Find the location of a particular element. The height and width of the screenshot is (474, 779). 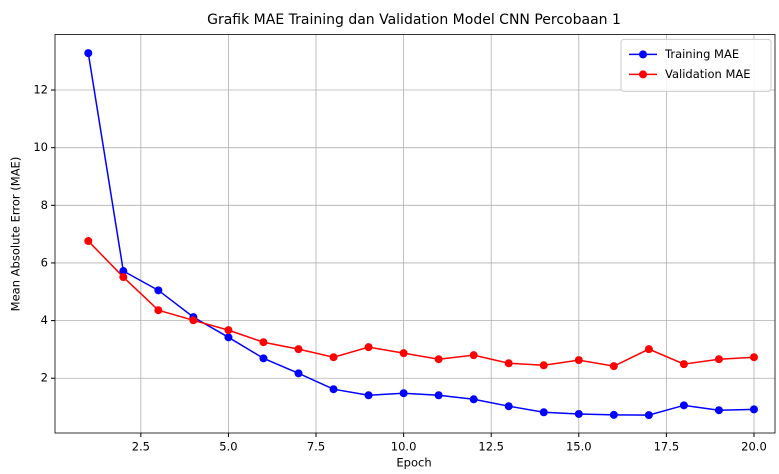

y-tick-label: 6 is located at coordinates (44, 262).